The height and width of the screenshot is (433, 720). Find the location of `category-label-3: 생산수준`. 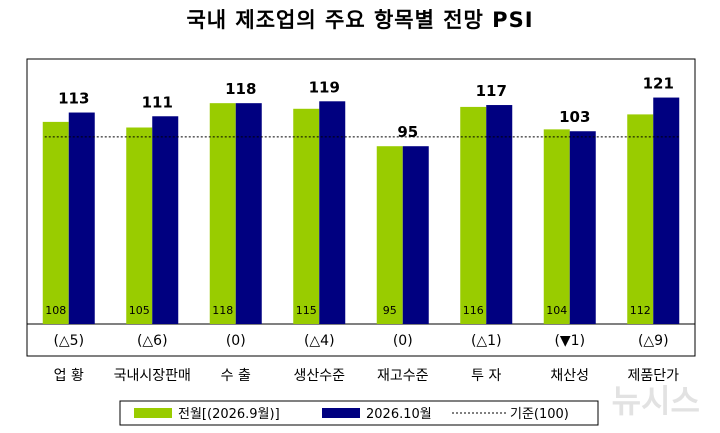

category-label-3: 생산수준 is located at coordinates (319, 376).